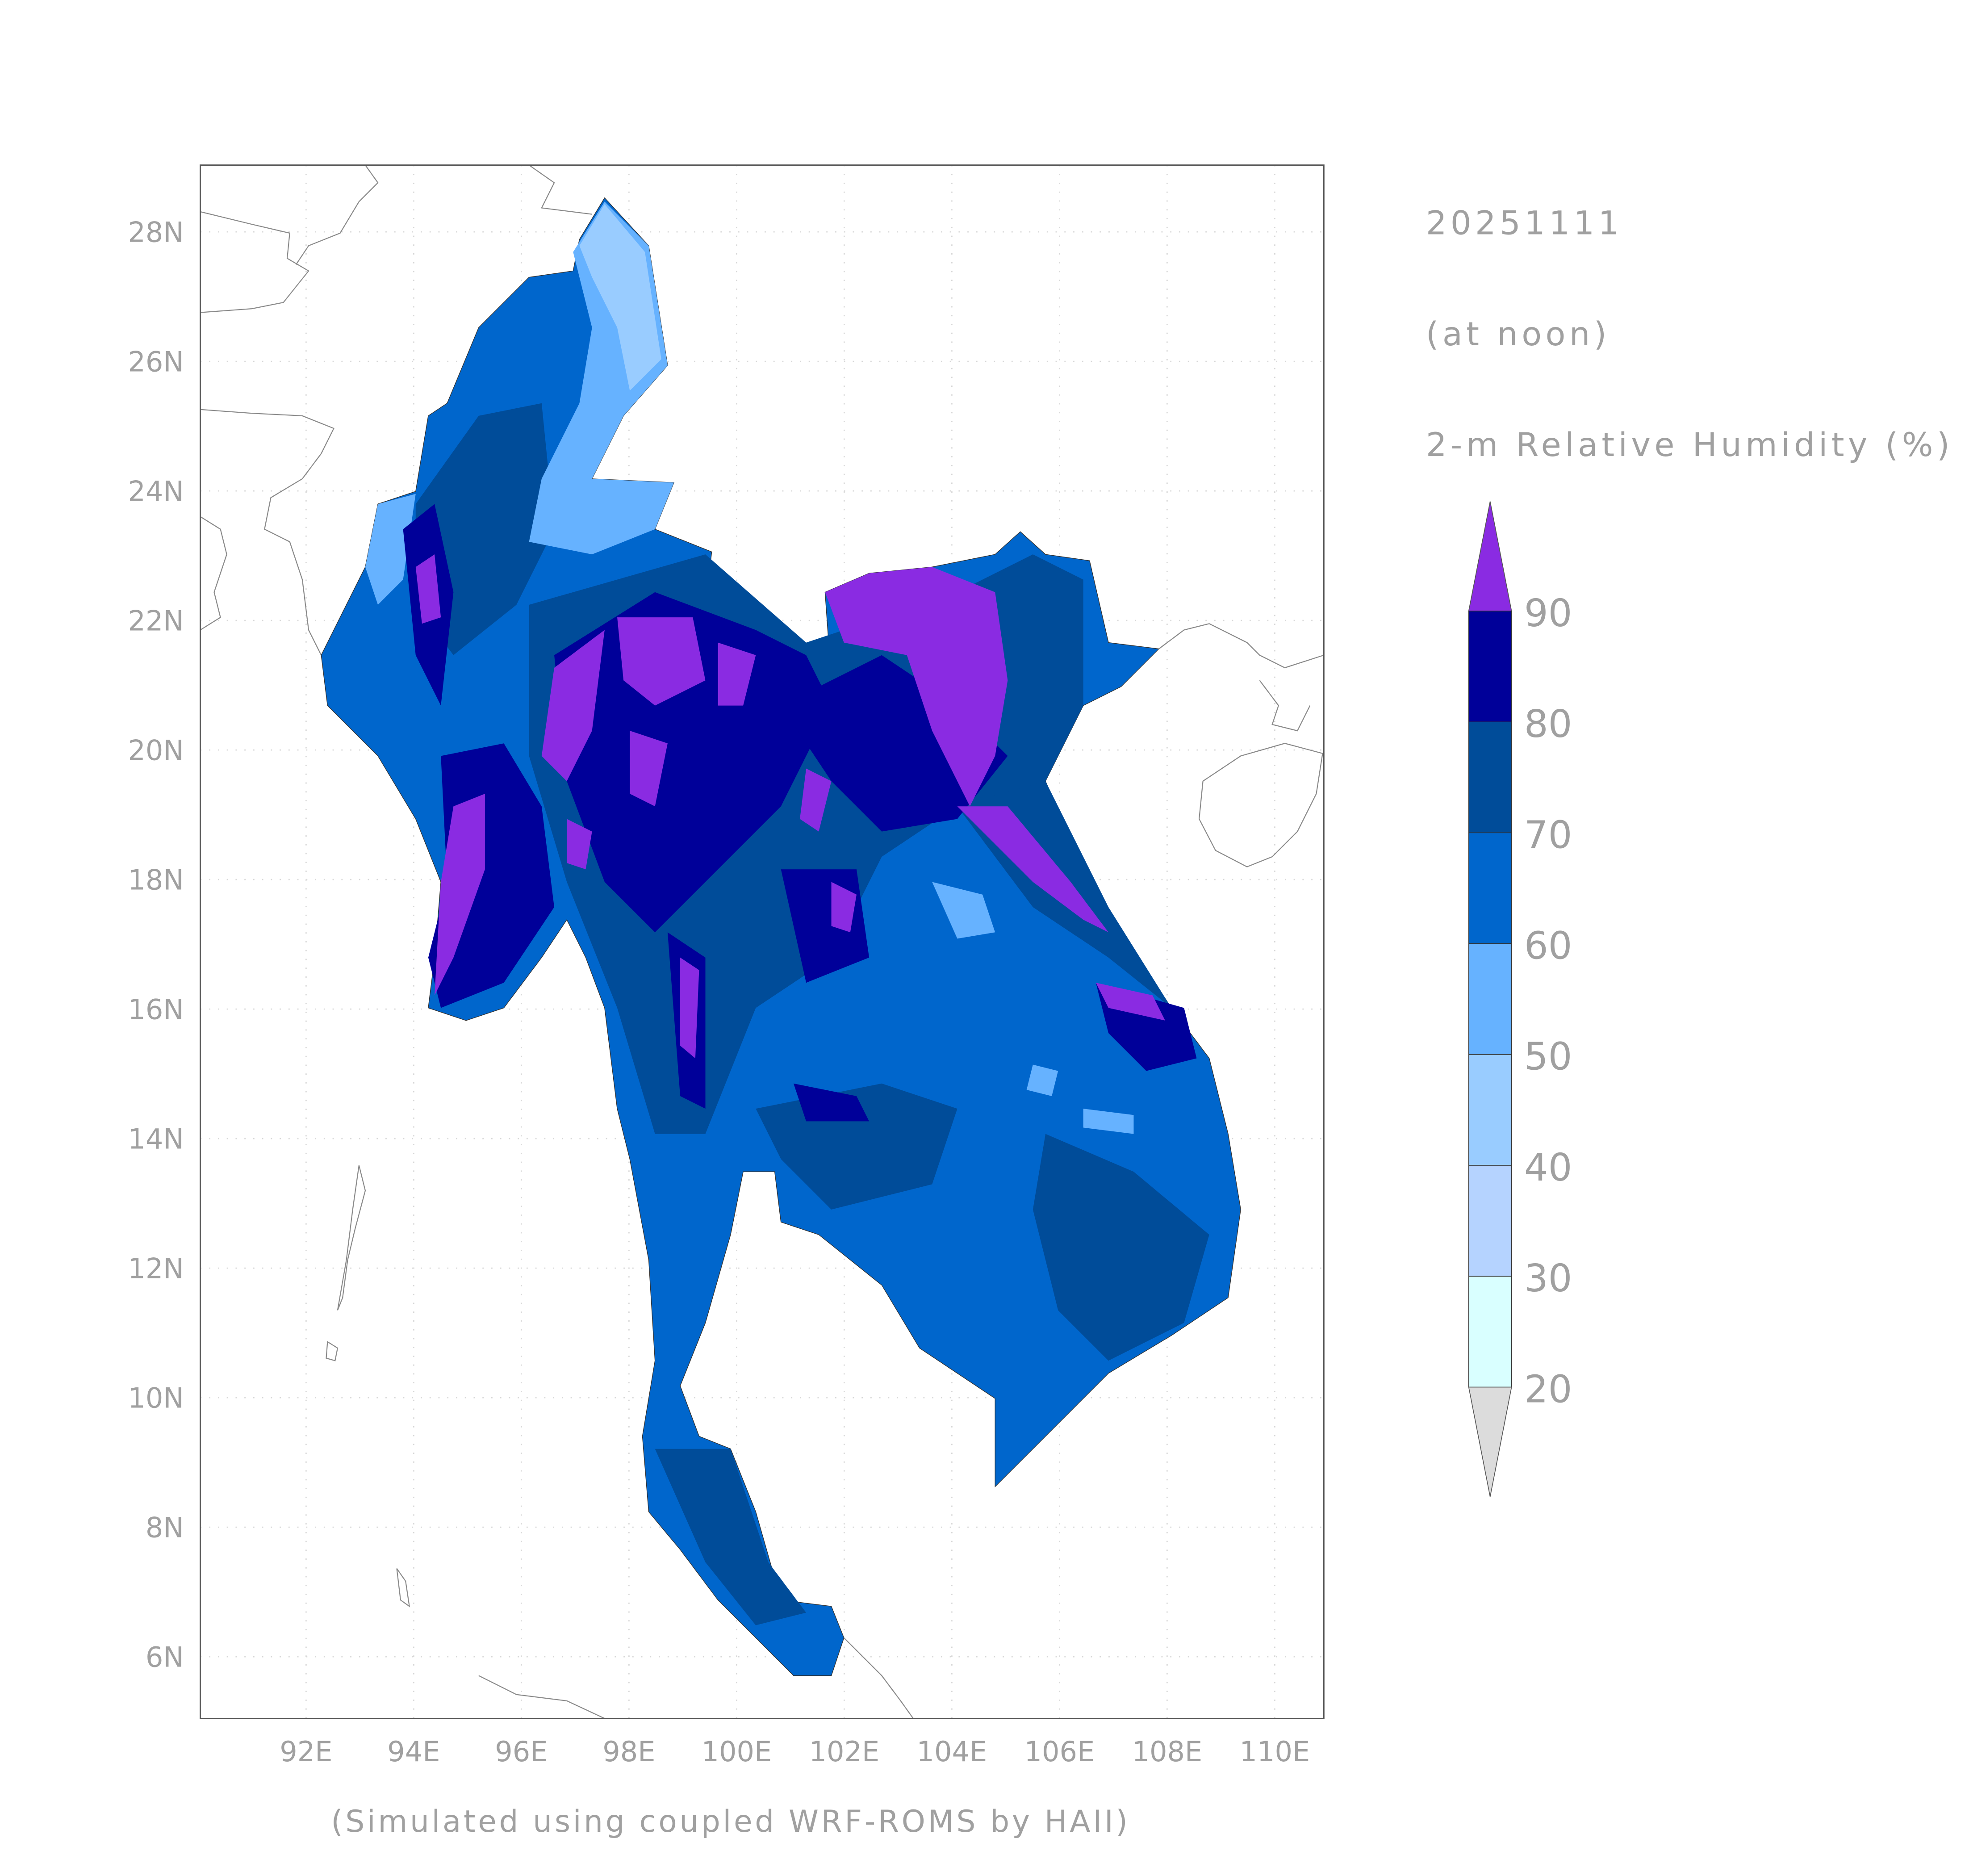 This screenshot has width=1965, height=1876. I want to click on colorbar-under-arrow, so click(1490, 1441).